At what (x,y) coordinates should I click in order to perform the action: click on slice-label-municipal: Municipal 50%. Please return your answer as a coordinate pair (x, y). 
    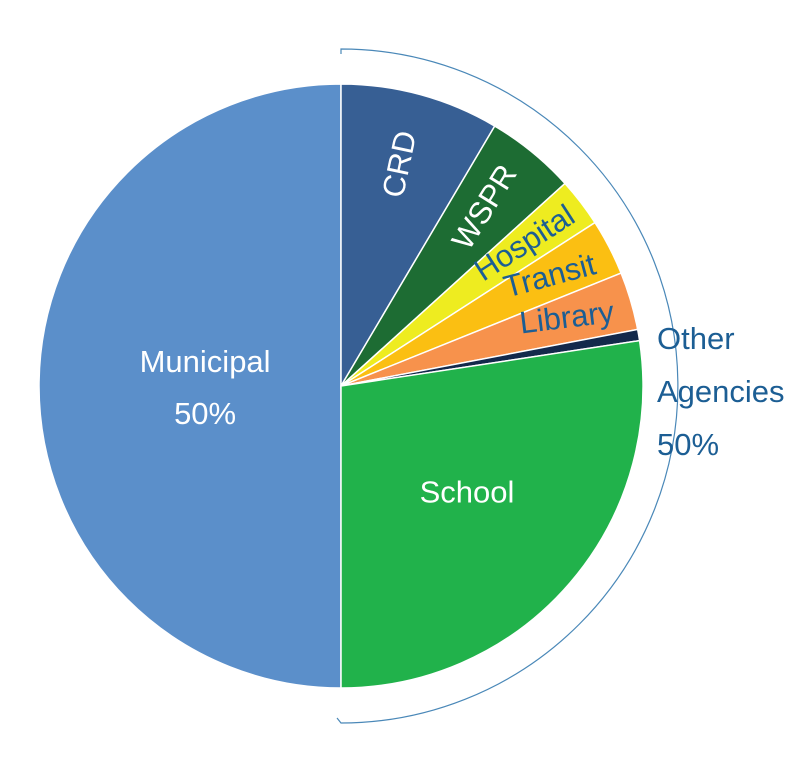
    Looking at the image, I should click on (205, 387).